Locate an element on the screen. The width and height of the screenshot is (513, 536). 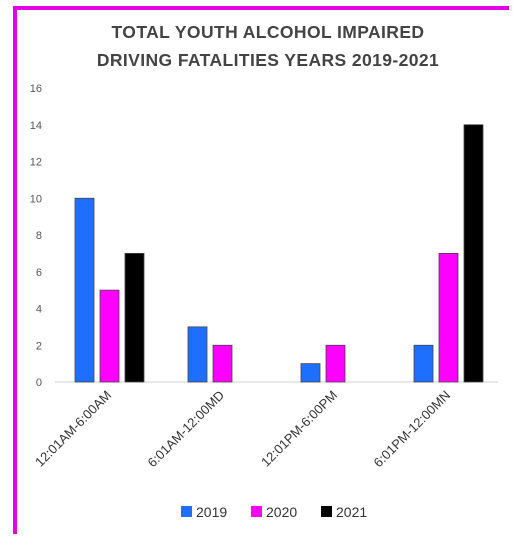
y-axis-ticks: 0 2 4 6 8 10 12 14 16 is located at coordinates (36, 236).